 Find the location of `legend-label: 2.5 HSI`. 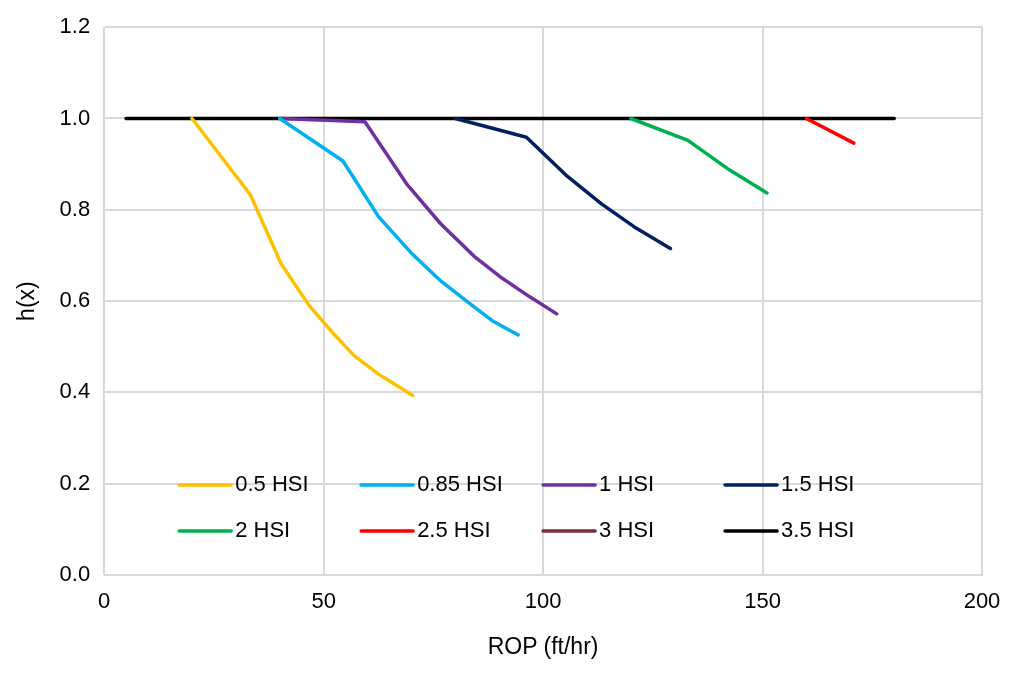

legend-label: 2.5 HSI is located at coordinates (454, 530).